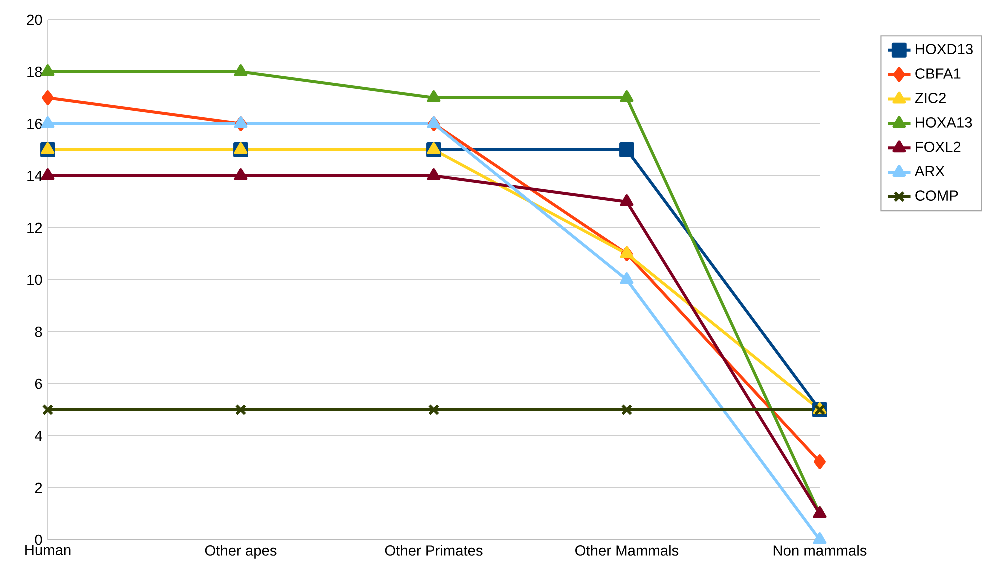  Describe the element at coordinates (930, 98) in the screenshot. I see `legend-label: ZIC2` at that location.